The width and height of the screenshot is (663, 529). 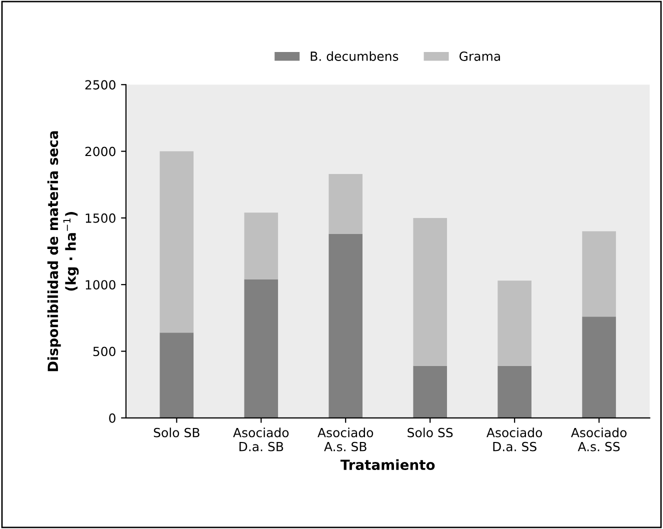 I want to click on x-tick-label: Asociado D.a. SS, so click(x=514, y=440).